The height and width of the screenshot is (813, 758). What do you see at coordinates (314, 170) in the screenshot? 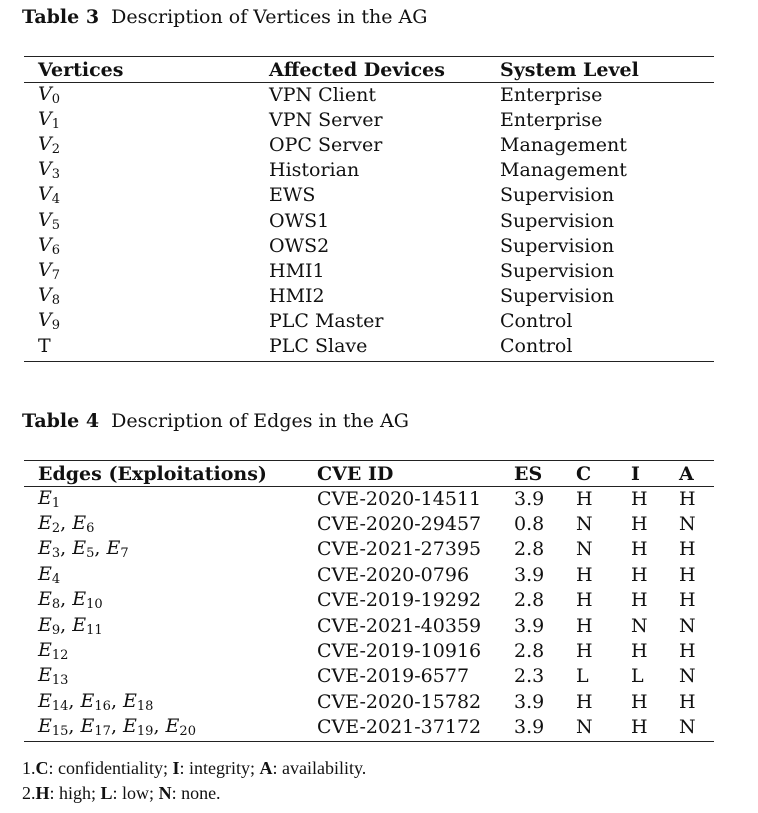
I see `device-cell: Historian` at bounding box center [314, 170].